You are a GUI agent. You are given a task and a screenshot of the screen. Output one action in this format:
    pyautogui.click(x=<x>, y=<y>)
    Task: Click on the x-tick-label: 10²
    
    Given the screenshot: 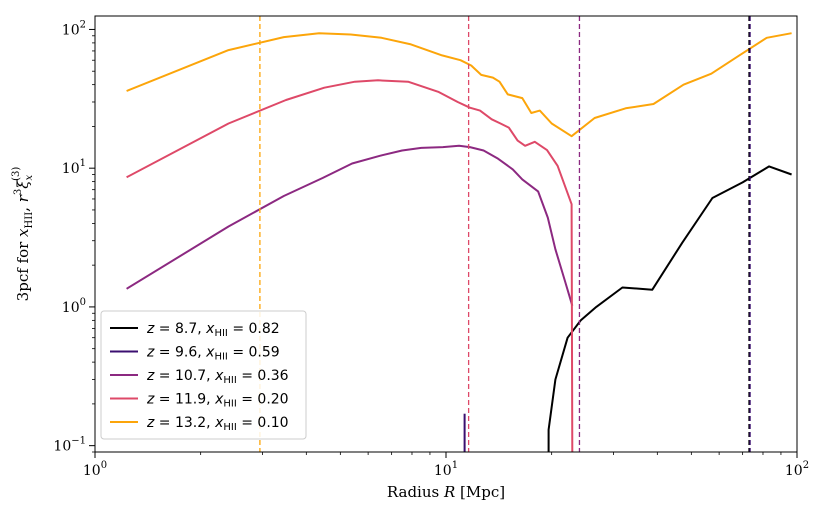 What is the action you would take?
    pyautogui.click(x=797, y=469)
    